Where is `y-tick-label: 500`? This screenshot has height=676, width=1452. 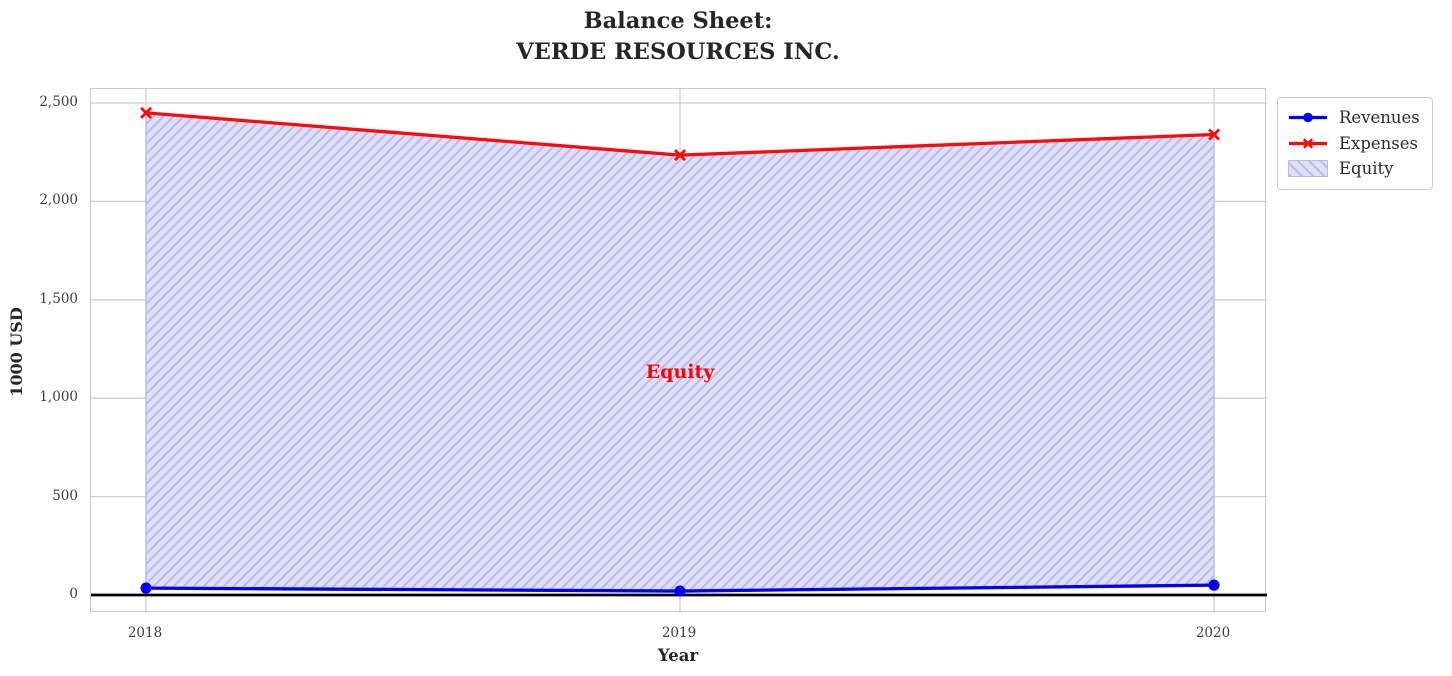 y-tick-label: 500 is located at coordinates (65, 495).